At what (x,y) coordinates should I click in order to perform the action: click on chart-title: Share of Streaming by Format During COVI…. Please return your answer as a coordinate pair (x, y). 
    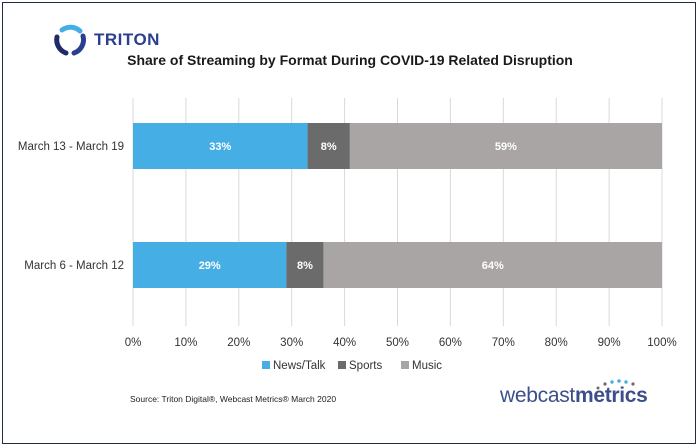
    Looking at the image, I should click on (350, 60).